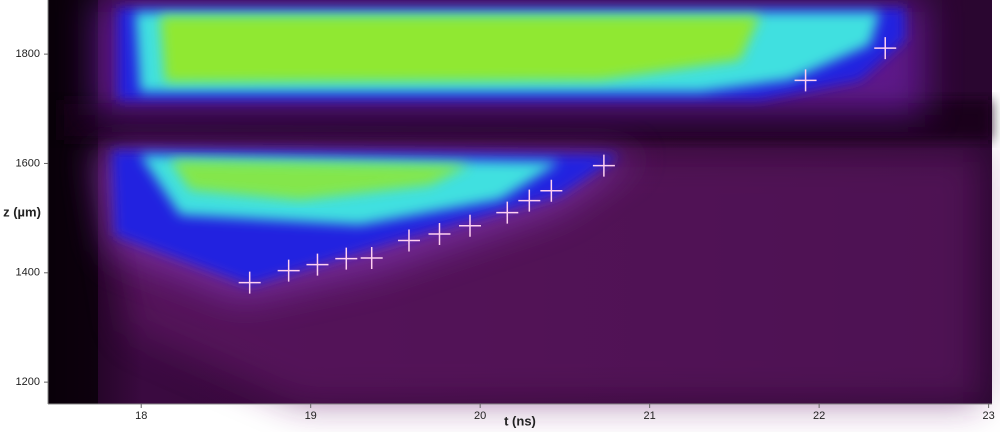 This screenshot has height=432, width=1000. I want to click on x-tick-label: 19, so click(311, 416).